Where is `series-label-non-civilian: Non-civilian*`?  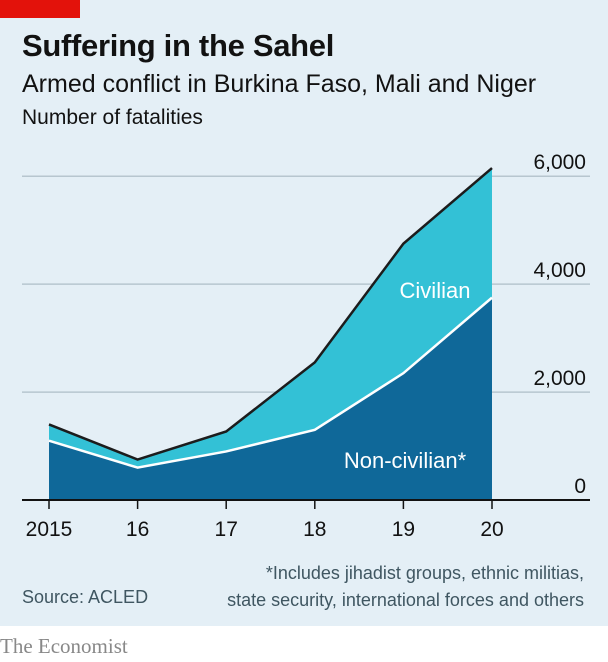
series-label-non-civilian: Non-civilian* is located at coordinates (405, 460).